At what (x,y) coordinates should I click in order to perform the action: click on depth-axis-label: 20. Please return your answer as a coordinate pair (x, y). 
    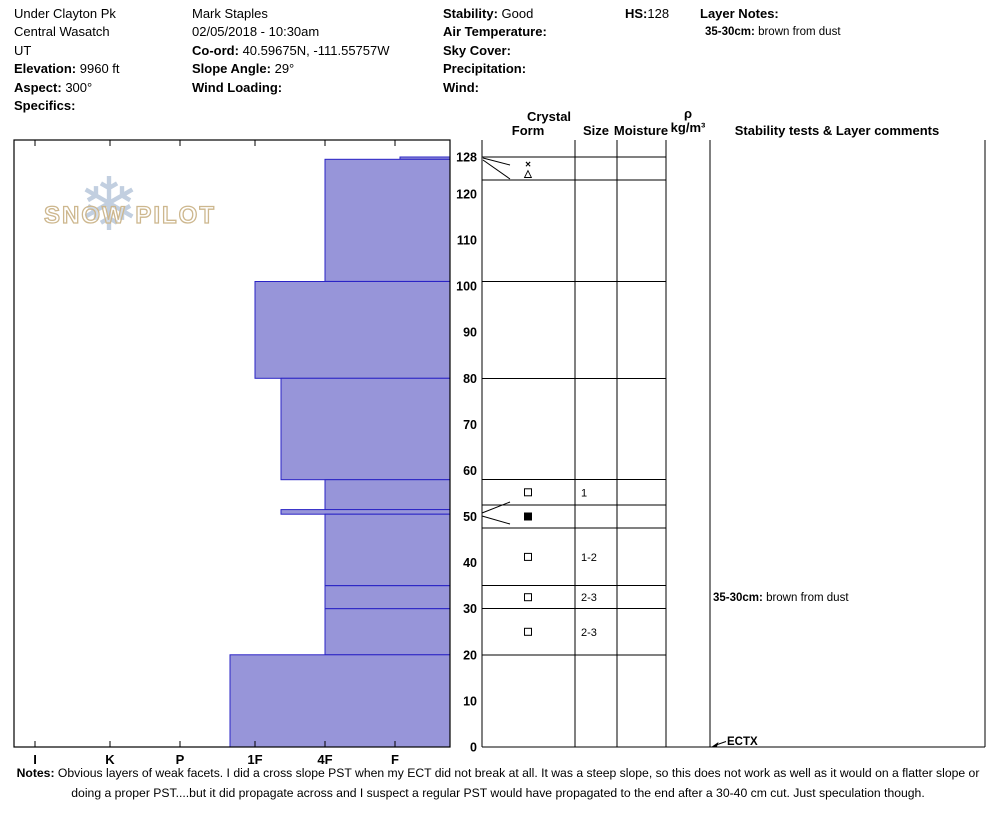
    Looking at the image, I should click on (470, 655).